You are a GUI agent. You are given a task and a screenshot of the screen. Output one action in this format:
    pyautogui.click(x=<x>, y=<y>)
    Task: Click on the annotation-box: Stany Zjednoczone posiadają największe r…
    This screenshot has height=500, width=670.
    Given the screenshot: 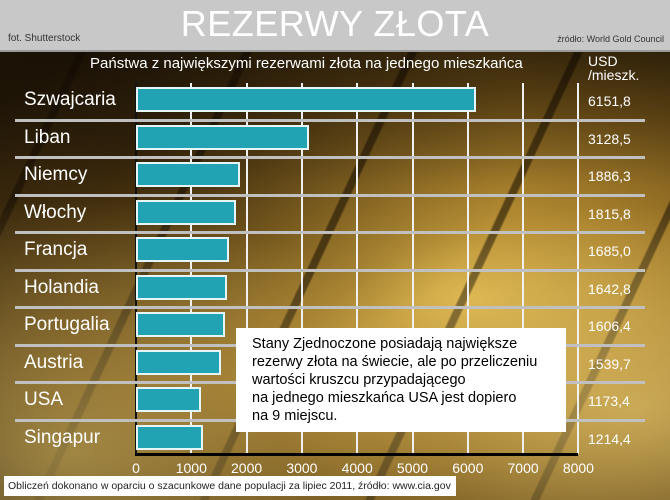 What is the action you would take?
    pyautogui.click(x=401, y=380)
    